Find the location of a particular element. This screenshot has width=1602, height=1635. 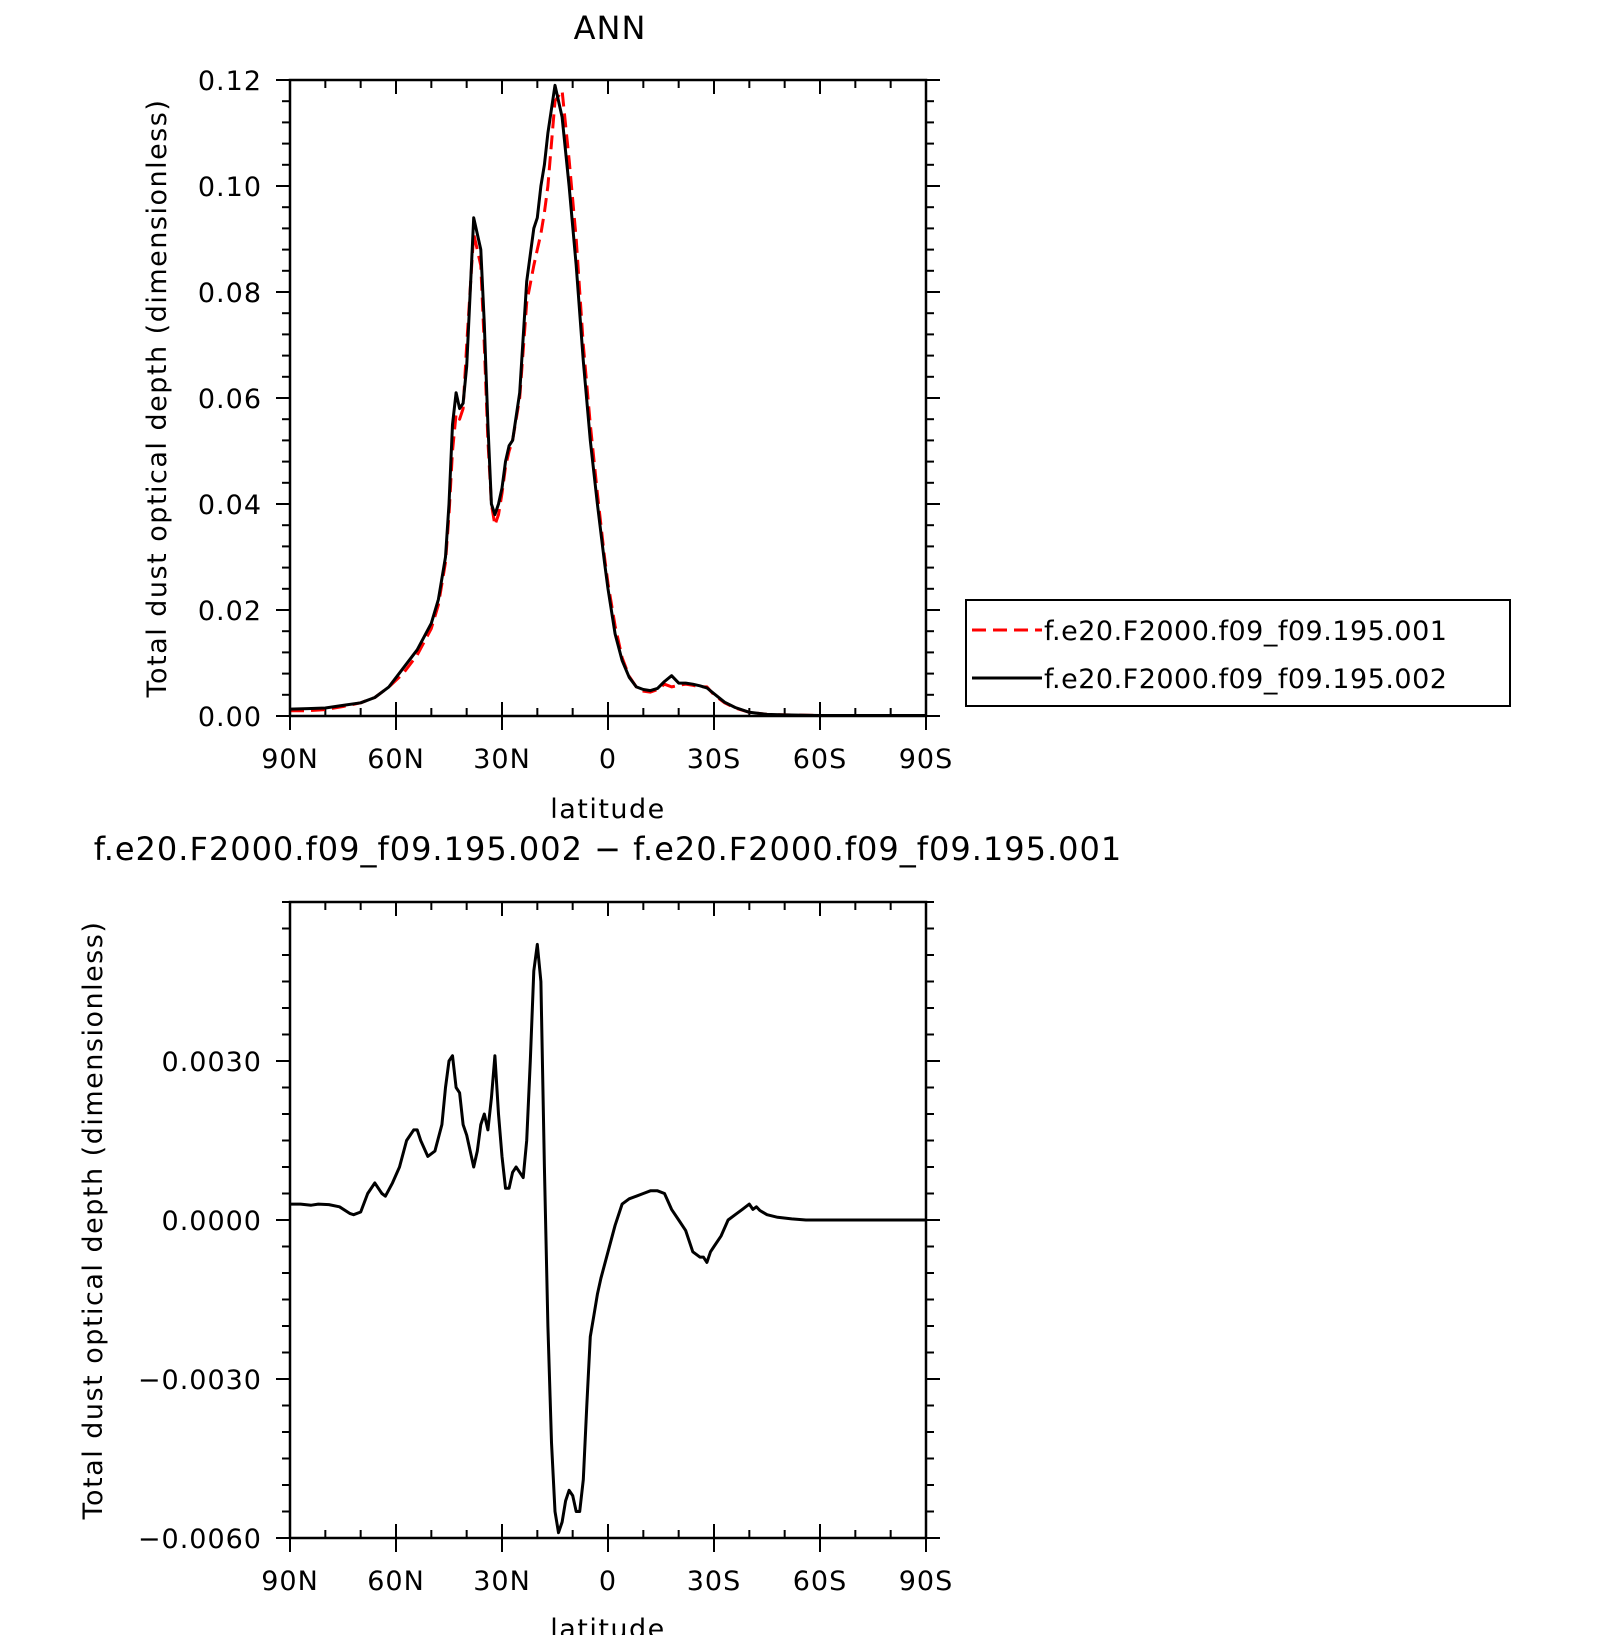

bottom-series-group is located at coordinates (608, 1238).